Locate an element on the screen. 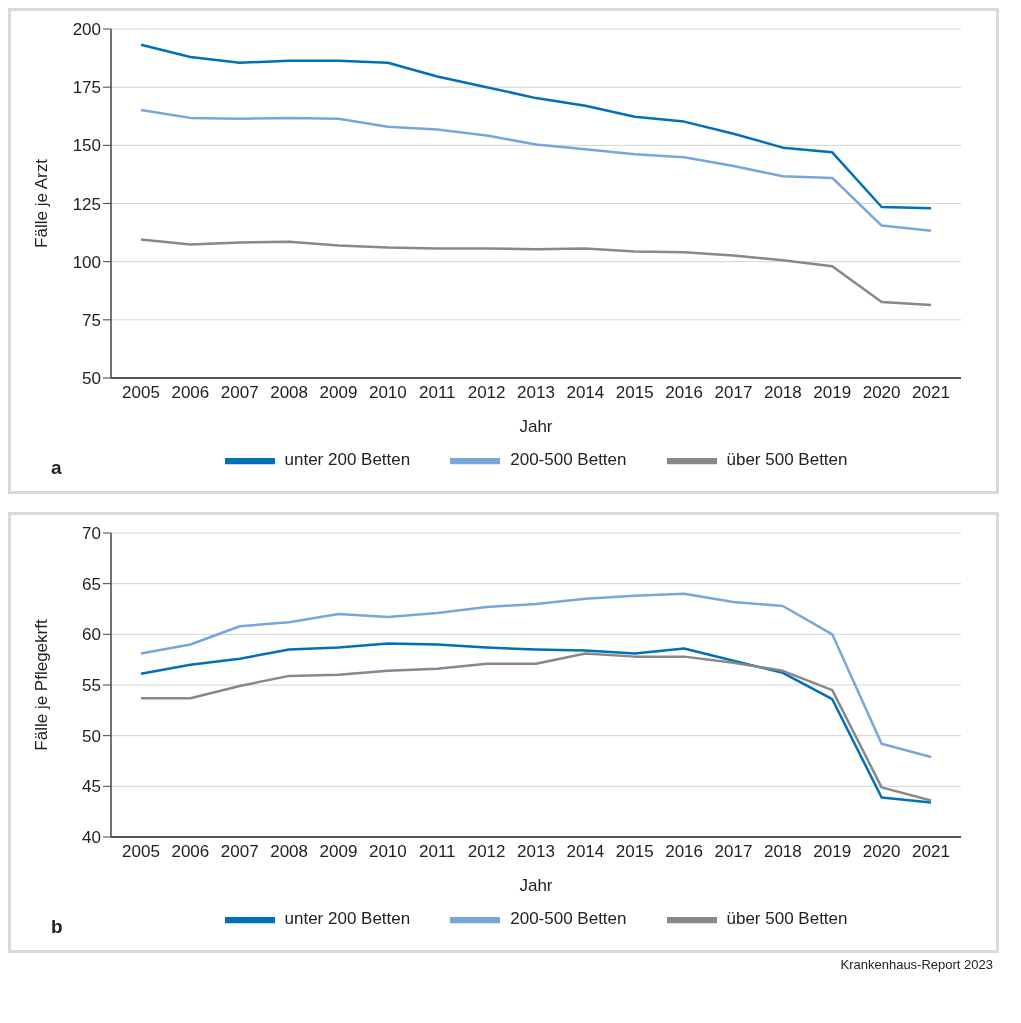 This screenshot has width=1021, height=1023. y-tick-label: 150 is located at coordinates (86, 146).